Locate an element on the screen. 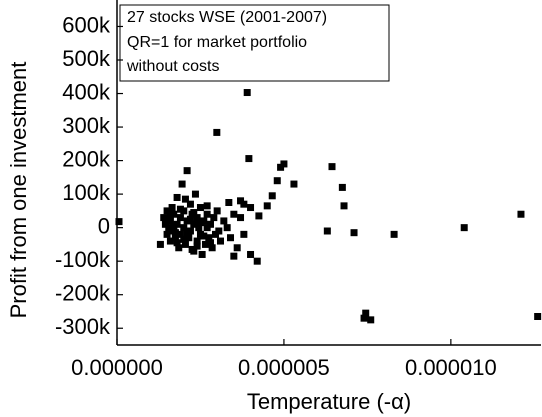 The width and height of the screenshot is (542, 417). y-tick-label: 400k is located at coordinates (86, 91).